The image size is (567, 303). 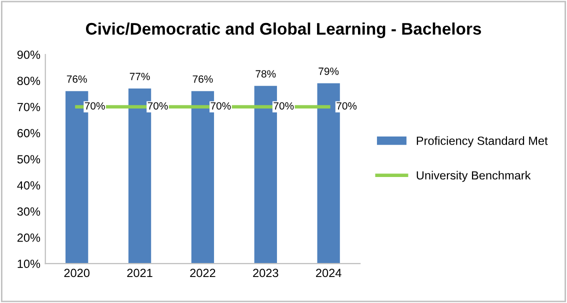 I want to click on chart-title: Civic/Democratic and Global Learning - Bachelors, so click(x=284, y=30).